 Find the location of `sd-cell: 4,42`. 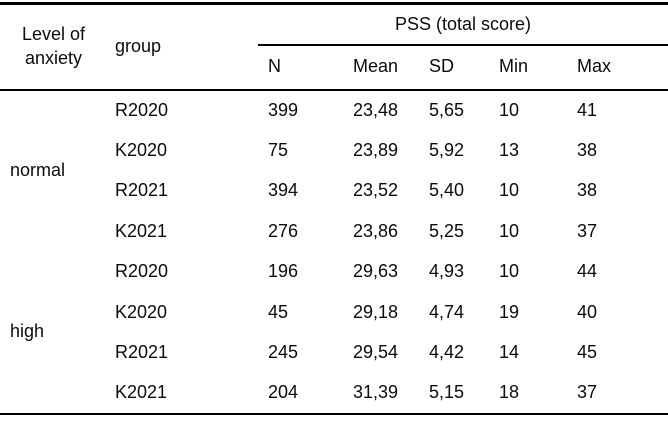

sd-cell: 4,42 is located at coordinates (447, 352).